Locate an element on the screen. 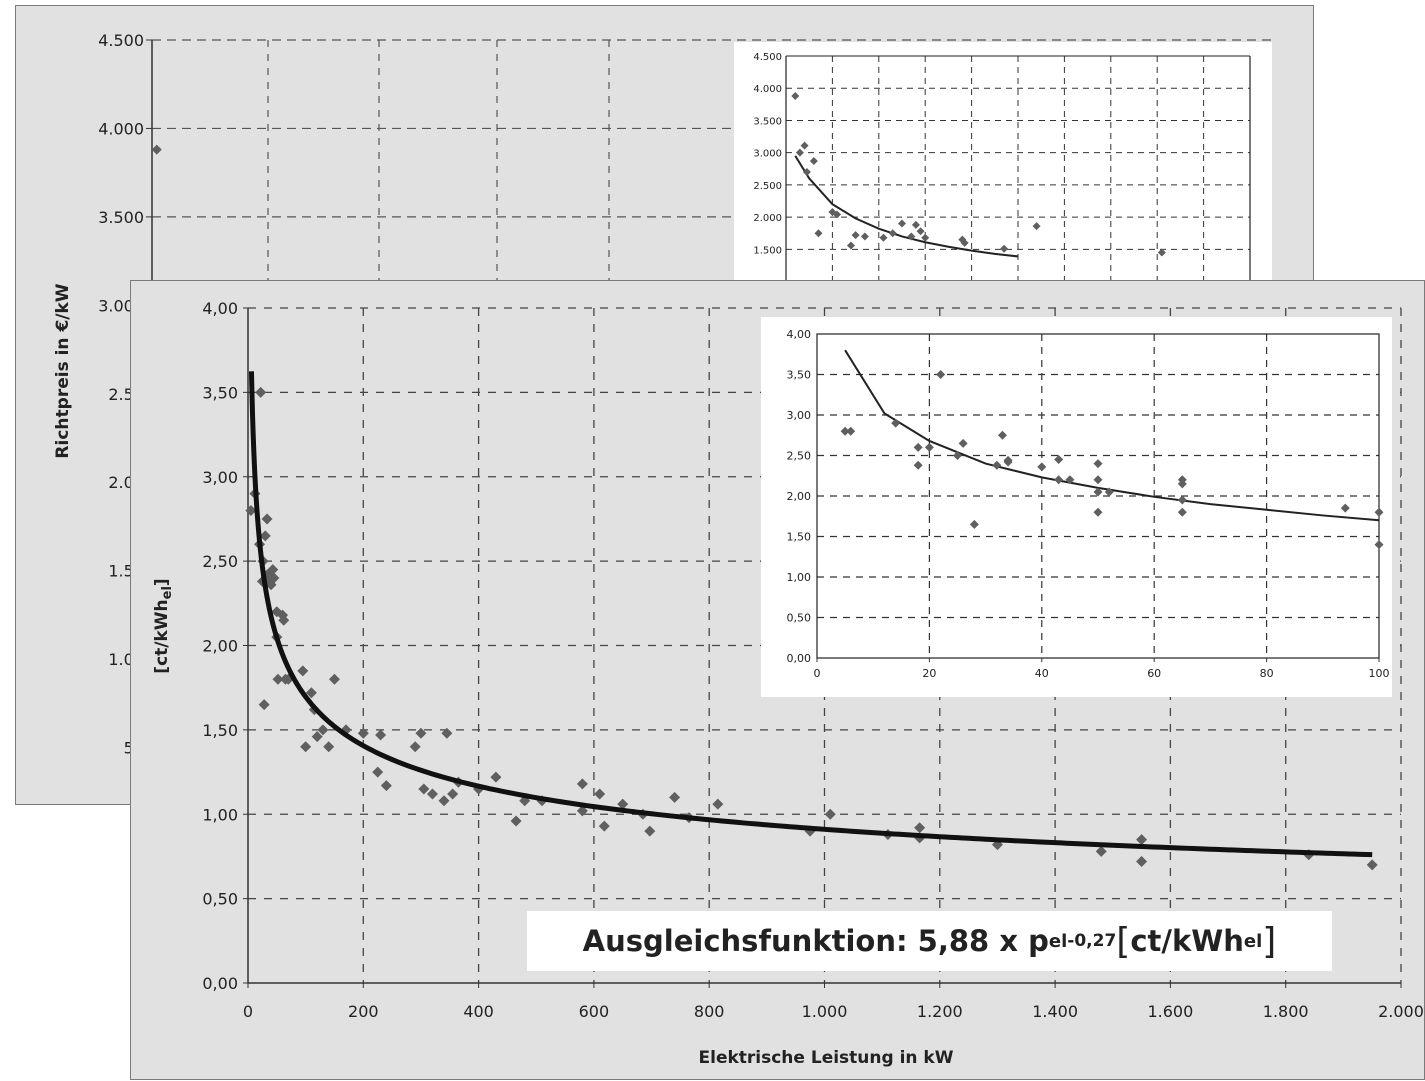  back-inset-y-tick-label: 3.000 is located at coordinates (767, 154).